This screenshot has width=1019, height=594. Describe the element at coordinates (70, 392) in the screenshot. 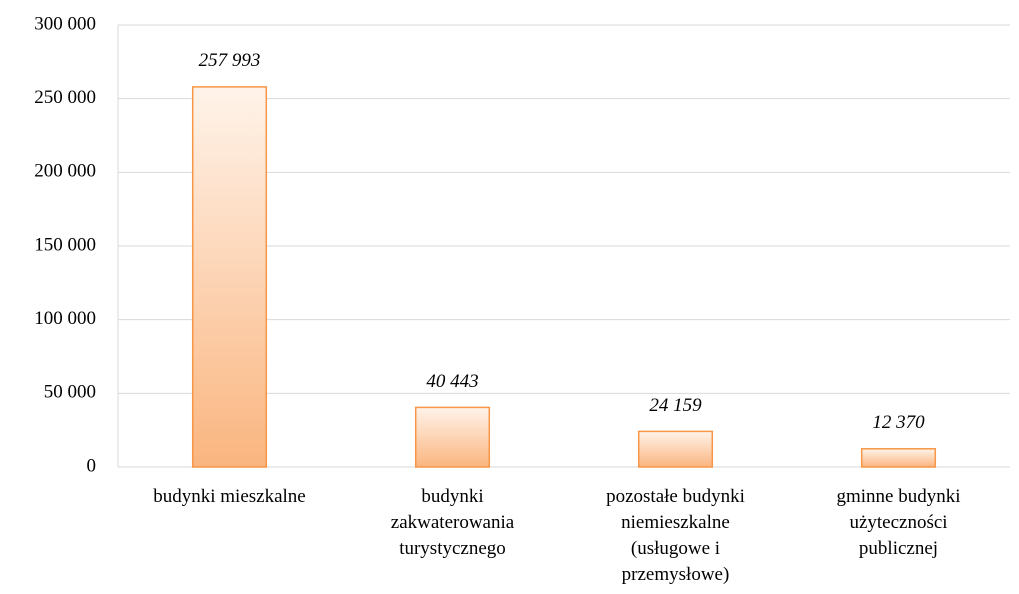

I see `y-tick-label: 50 000` at that location.